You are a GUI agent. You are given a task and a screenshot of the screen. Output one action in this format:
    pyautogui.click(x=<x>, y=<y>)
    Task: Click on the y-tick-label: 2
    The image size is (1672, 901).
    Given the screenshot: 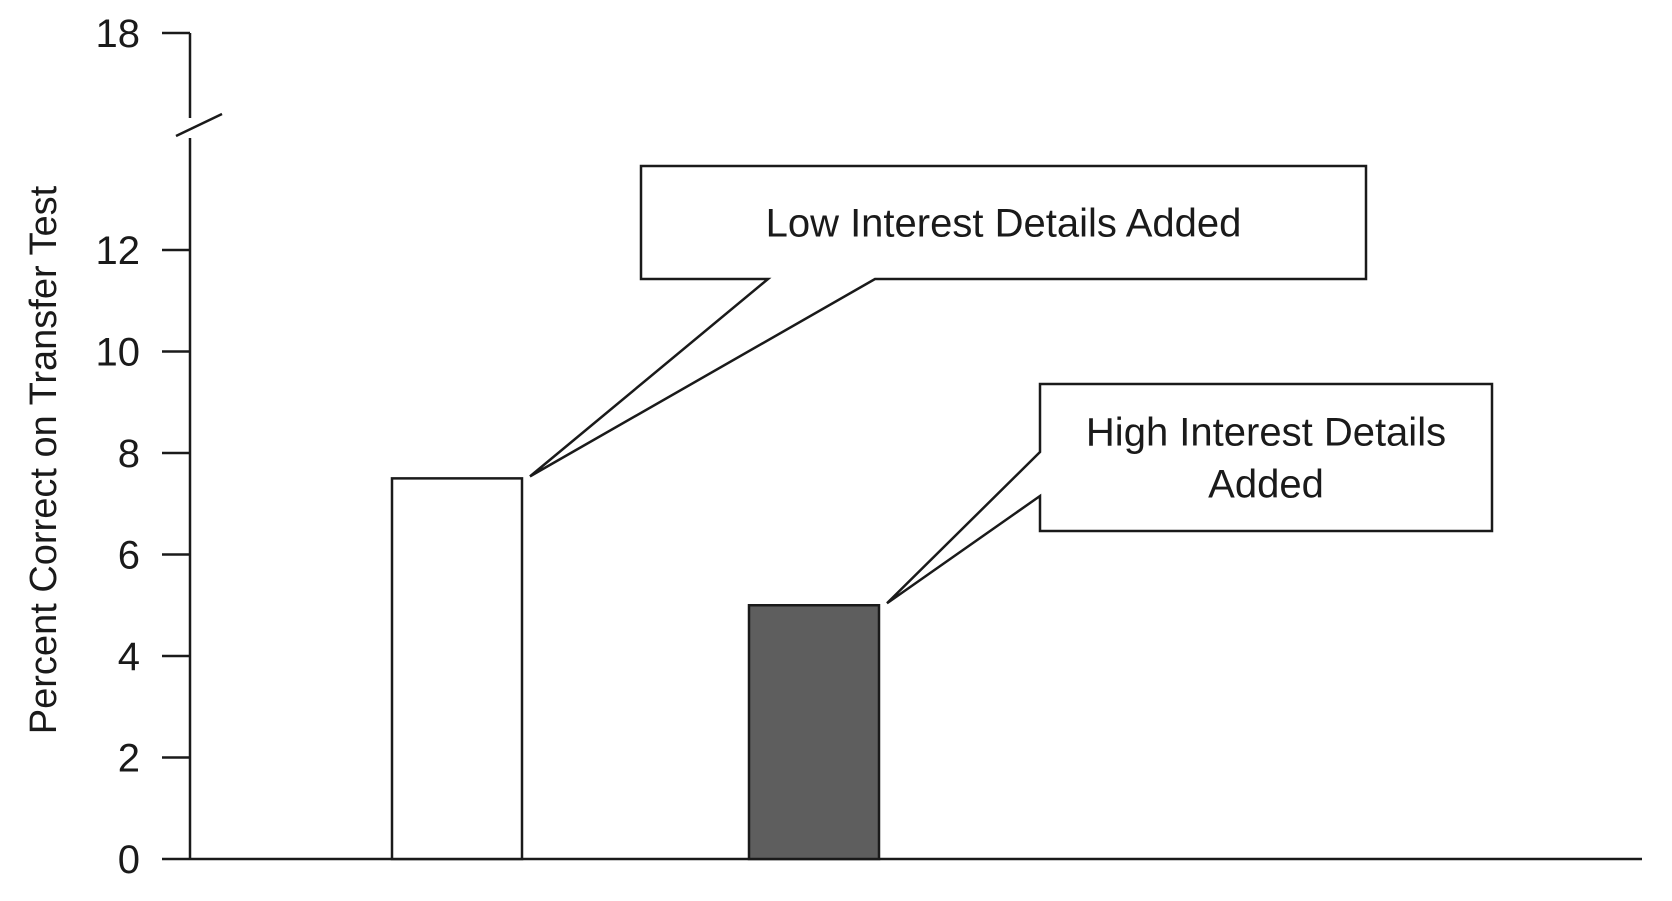 What is the action you would take?
    pyautogui.click(x=129, y=759)
    